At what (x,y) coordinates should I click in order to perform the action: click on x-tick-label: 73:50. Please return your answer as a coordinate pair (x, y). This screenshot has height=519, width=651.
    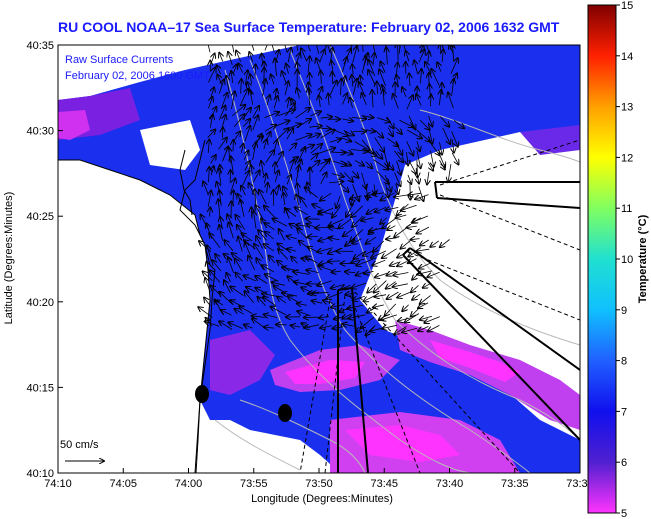
    Looking at the image, I should click on (319, 484).